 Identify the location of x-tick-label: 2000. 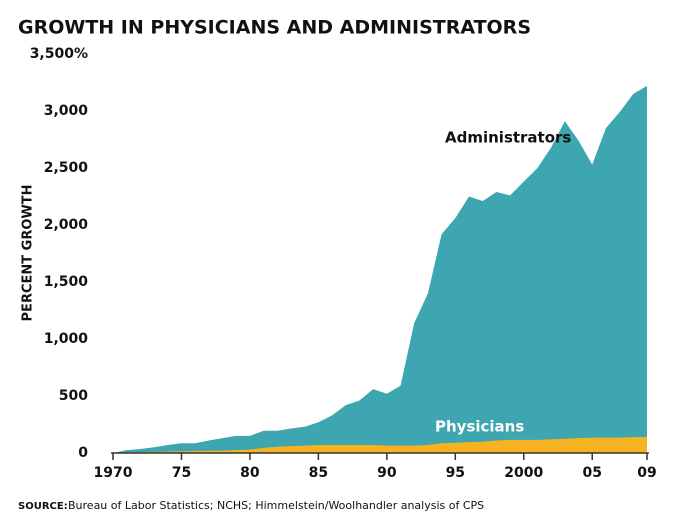
(523, 473).